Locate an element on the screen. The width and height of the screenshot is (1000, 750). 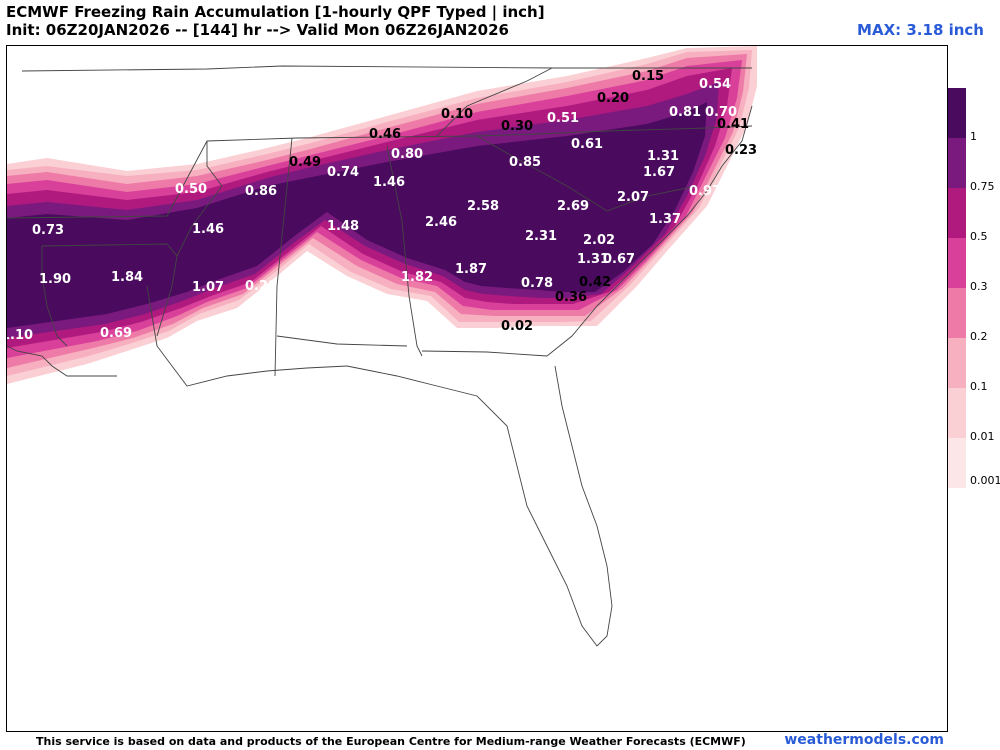
legend-label: 0.001 is located at coordinates (985, 480).